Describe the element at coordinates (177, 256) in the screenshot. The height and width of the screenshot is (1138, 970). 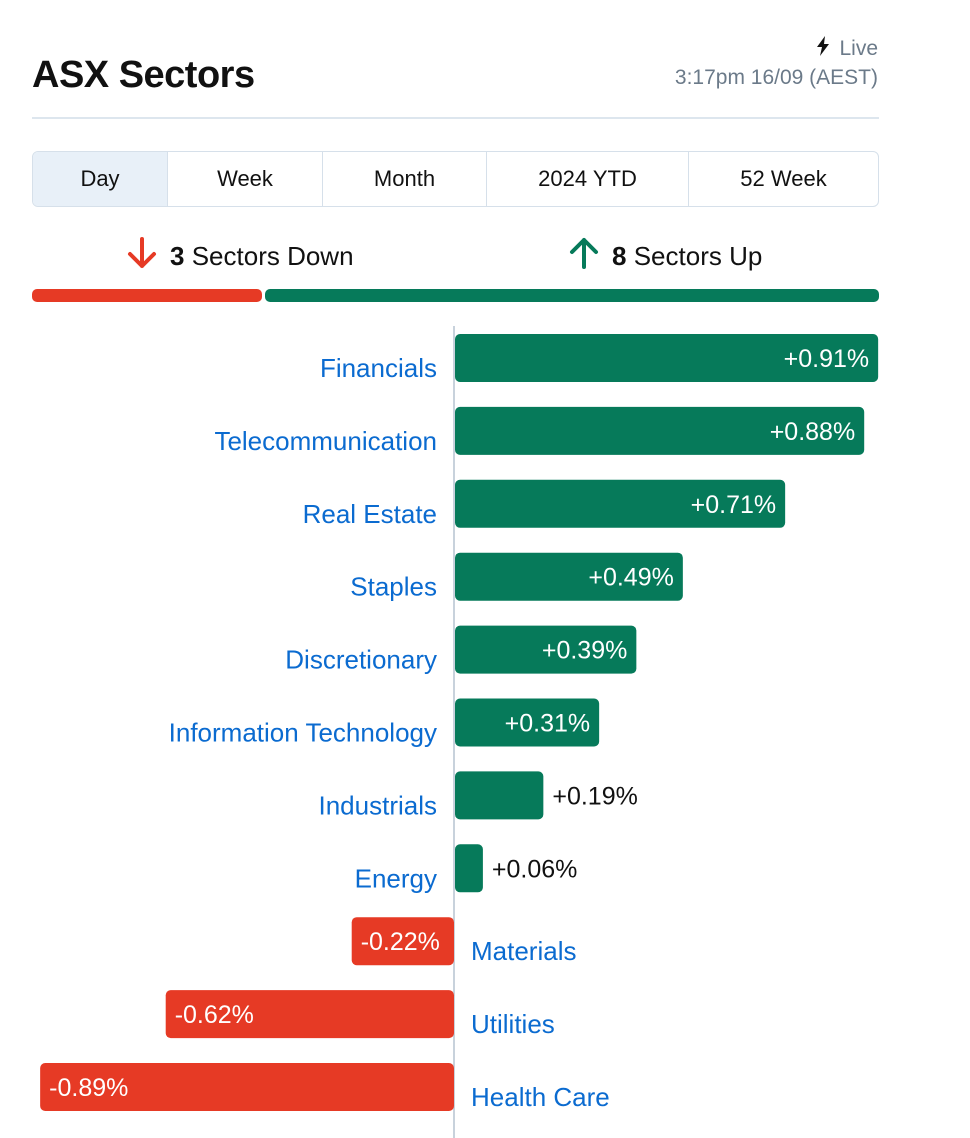
I see `down-count: 3` at that location.